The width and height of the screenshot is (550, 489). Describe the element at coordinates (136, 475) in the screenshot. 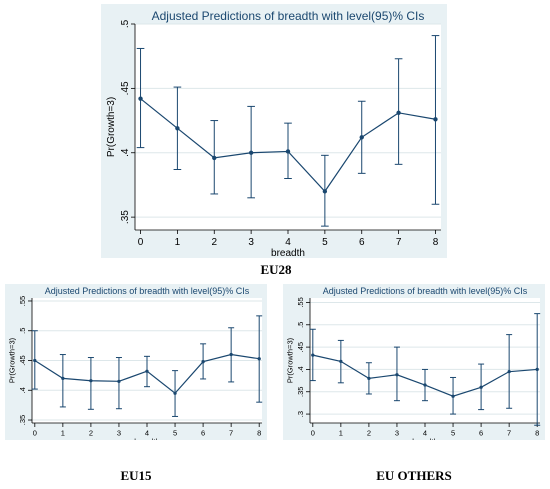

I see `caption-eu15: EU15` at that location.